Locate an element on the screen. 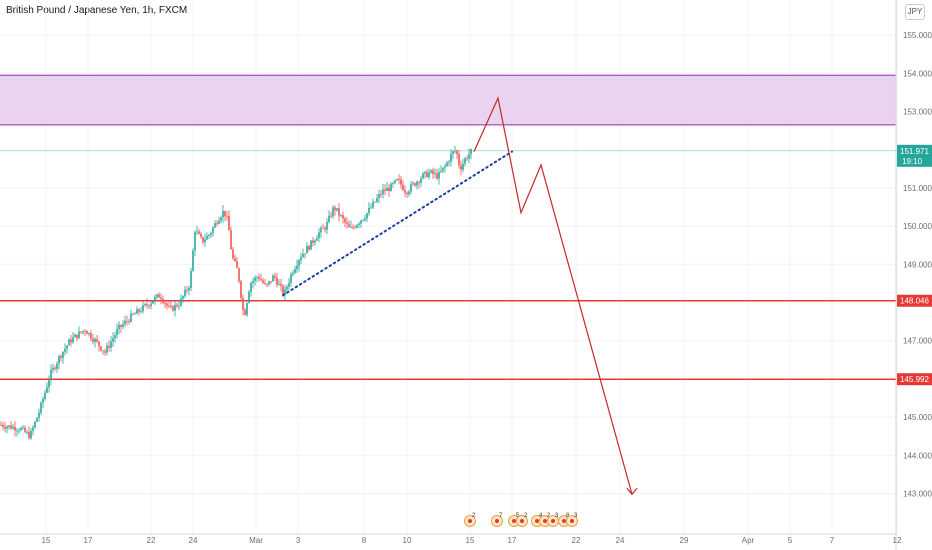 The image size is (932, 550). trendline is located at coordinates (397, 223).